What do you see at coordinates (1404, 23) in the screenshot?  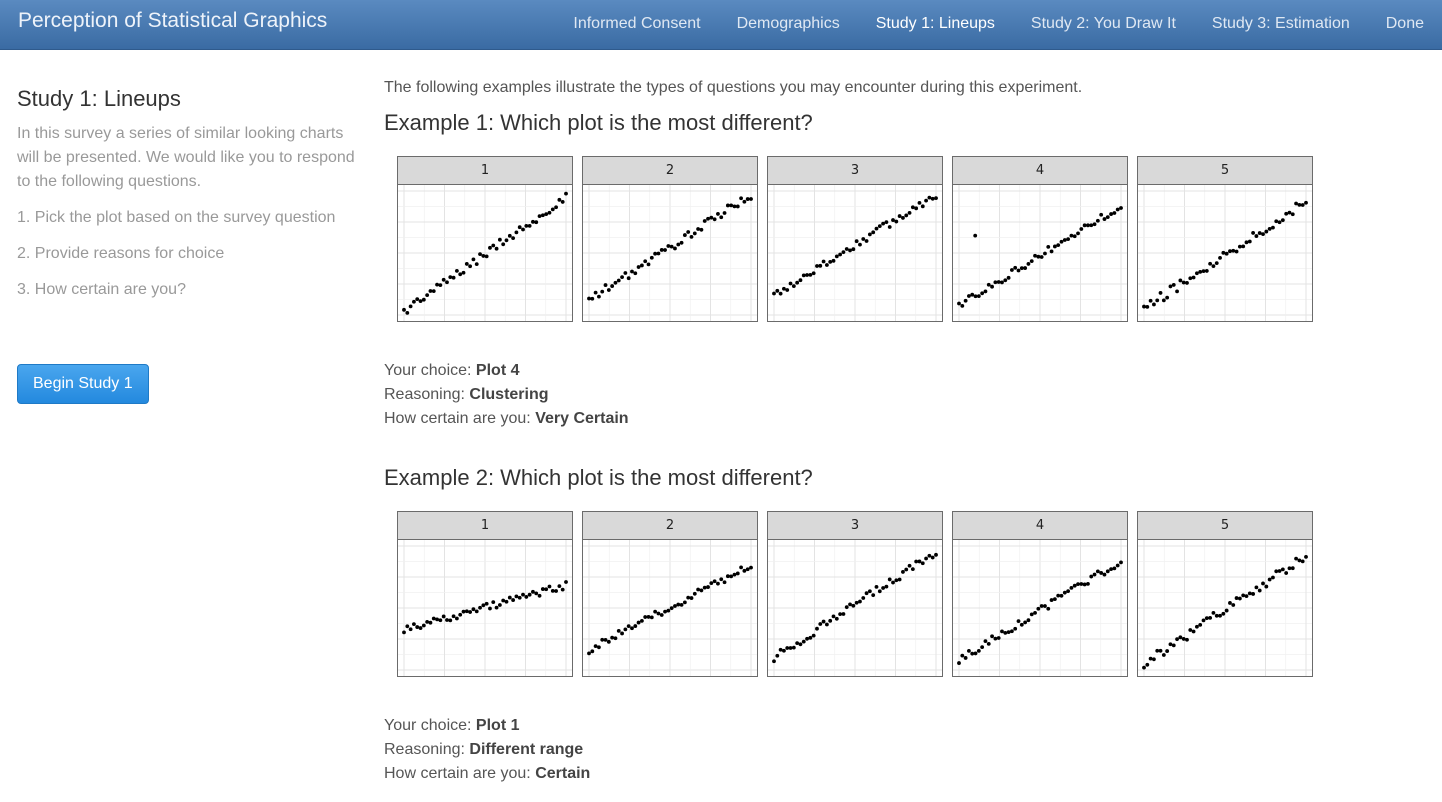 I see `nav-done: Done` at bounding box center [1404, 23].